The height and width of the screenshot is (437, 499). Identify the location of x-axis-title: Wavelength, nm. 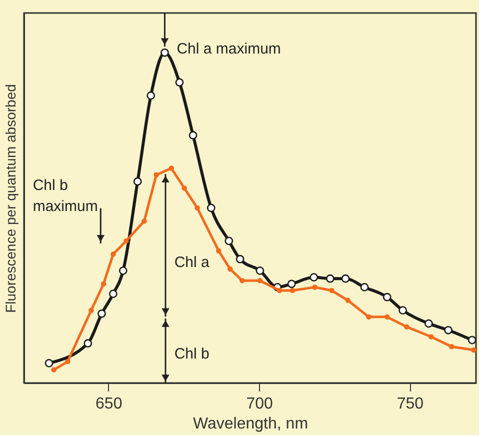
(250, 424).